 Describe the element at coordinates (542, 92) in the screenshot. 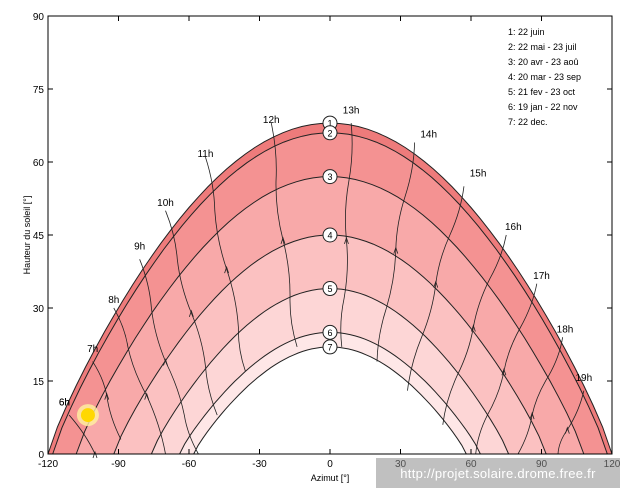

I see `legend-entry: 5: 21 fev - 23 oct` at that location.